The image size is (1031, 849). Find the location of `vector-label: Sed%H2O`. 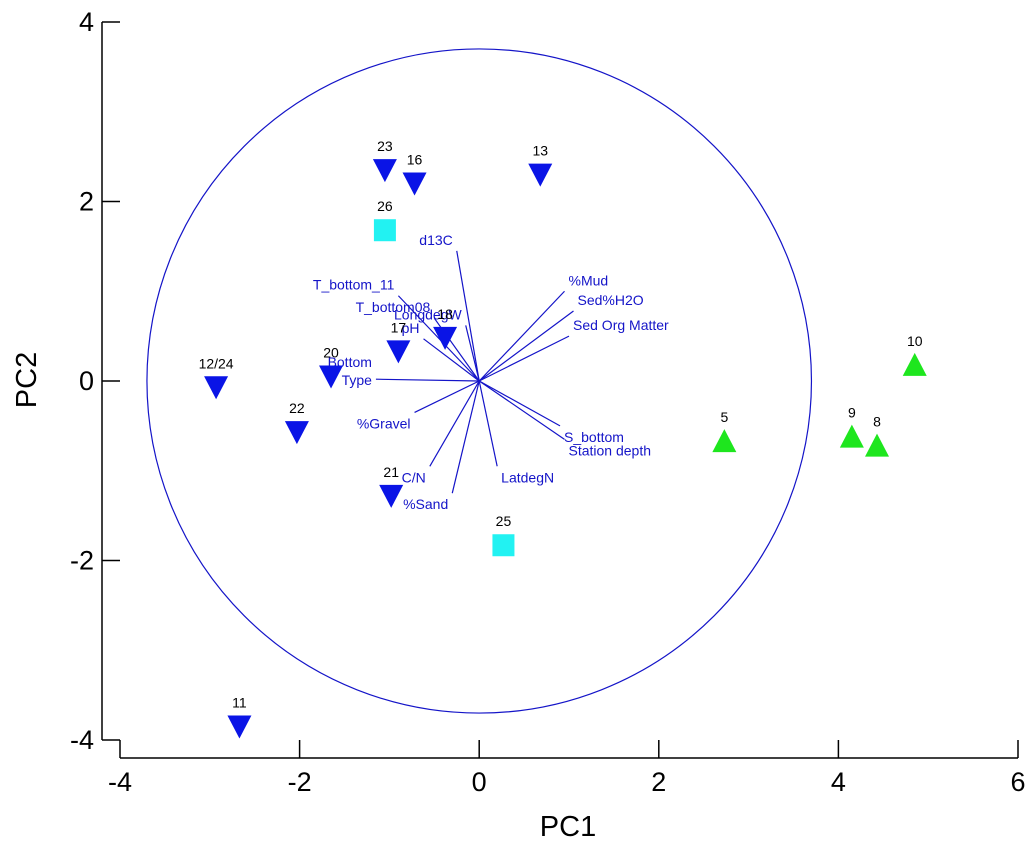

vector-label: Sed%H2O is located at coordinates (610, 300).